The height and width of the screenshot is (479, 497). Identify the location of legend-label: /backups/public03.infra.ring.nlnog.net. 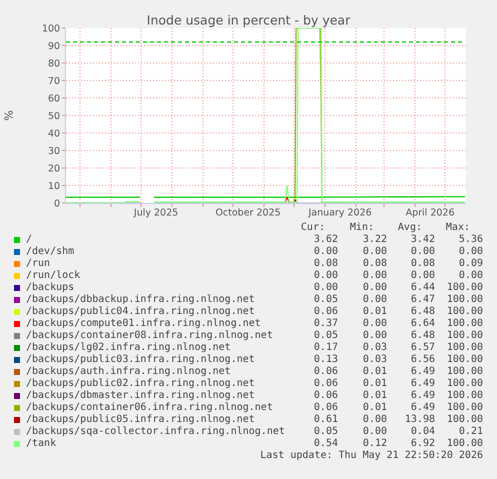
(140, 360).